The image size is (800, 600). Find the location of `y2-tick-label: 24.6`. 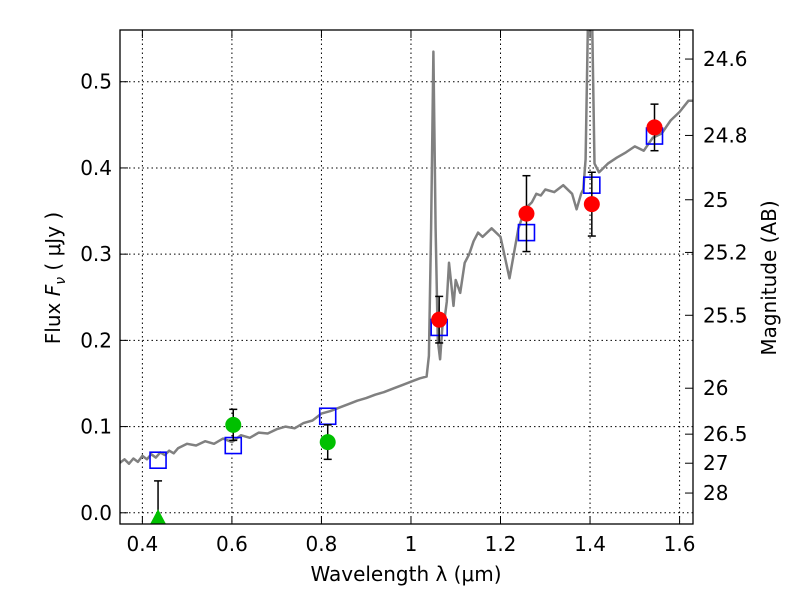

y2-tick-label: 24.6 is located at coordinates (725, 59).